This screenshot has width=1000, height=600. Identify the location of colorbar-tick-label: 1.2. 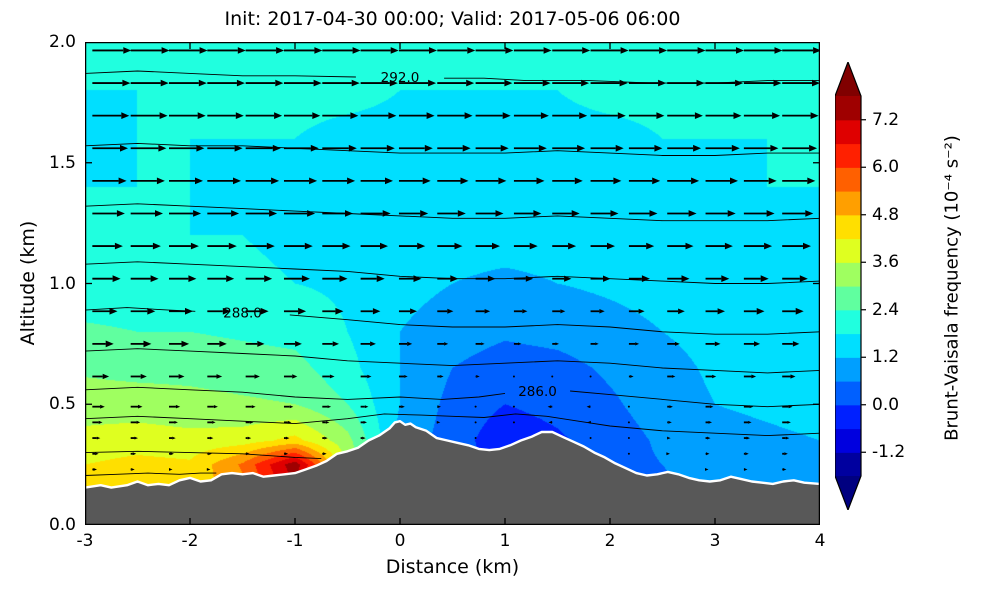
(886, 357).